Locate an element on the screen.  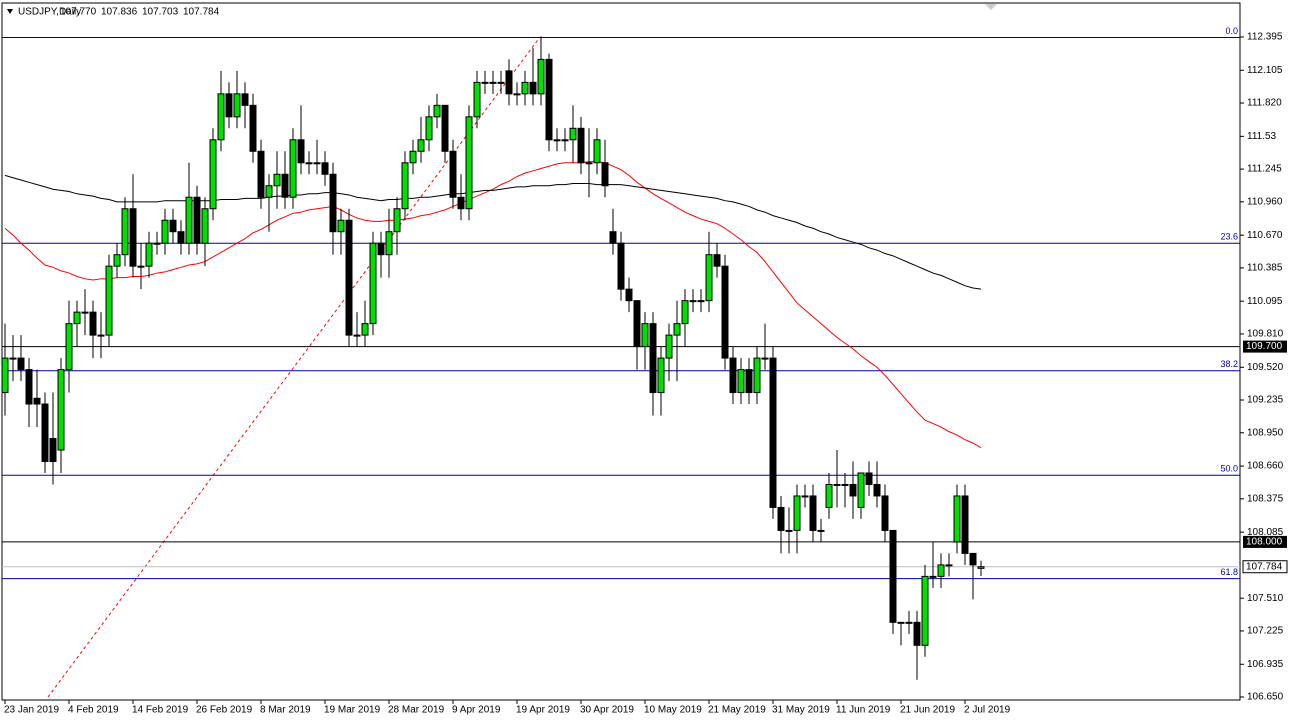
y-tick-label: 111.245 is located at coordinates (1264, 169).